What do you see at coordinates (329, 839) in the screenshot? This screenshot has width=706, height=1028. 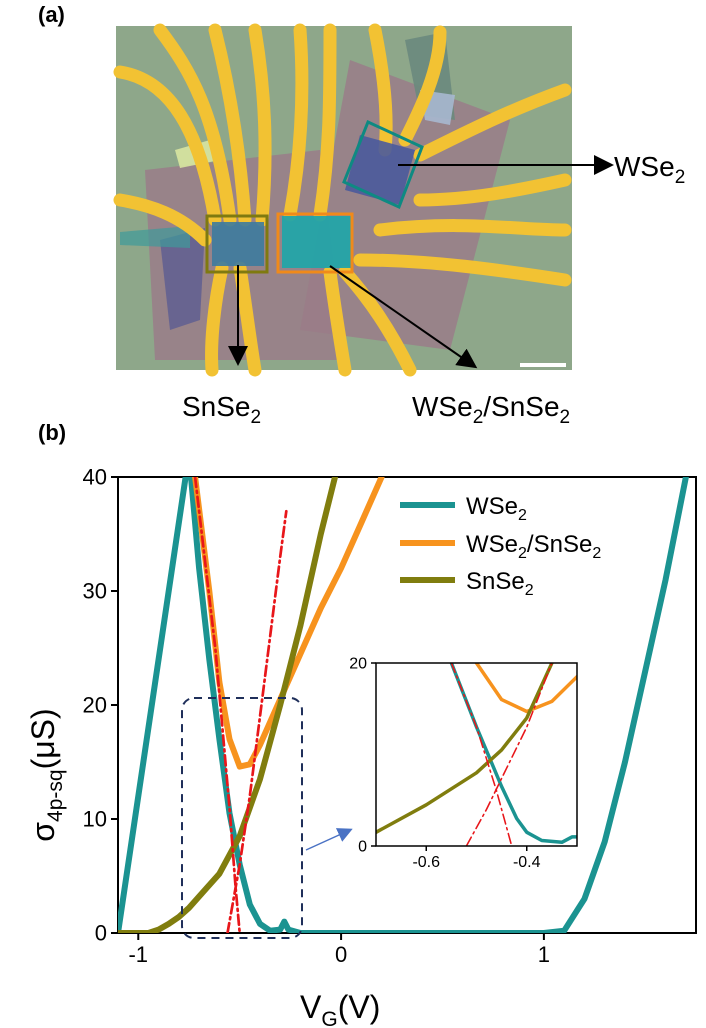 I see `zoom-arrow` at bounding box center [329, 839].